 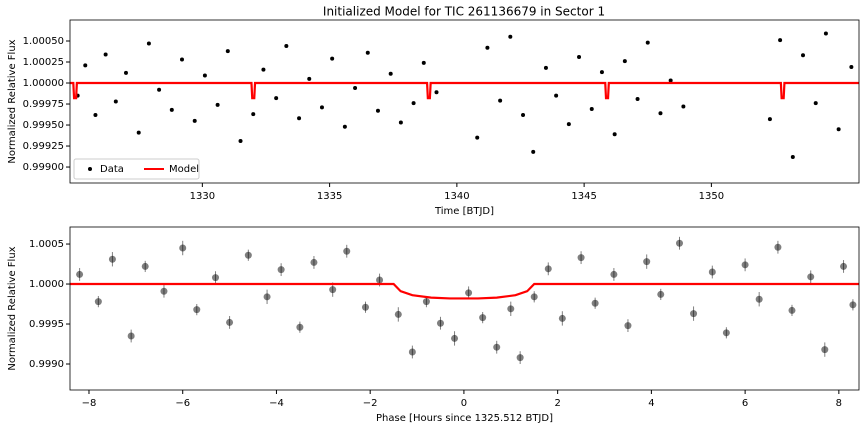 What do you see at coordinates (43, 167) in the screenshot?
I see `y-tick-label: 0.99900` at bounding box center [43, 167].